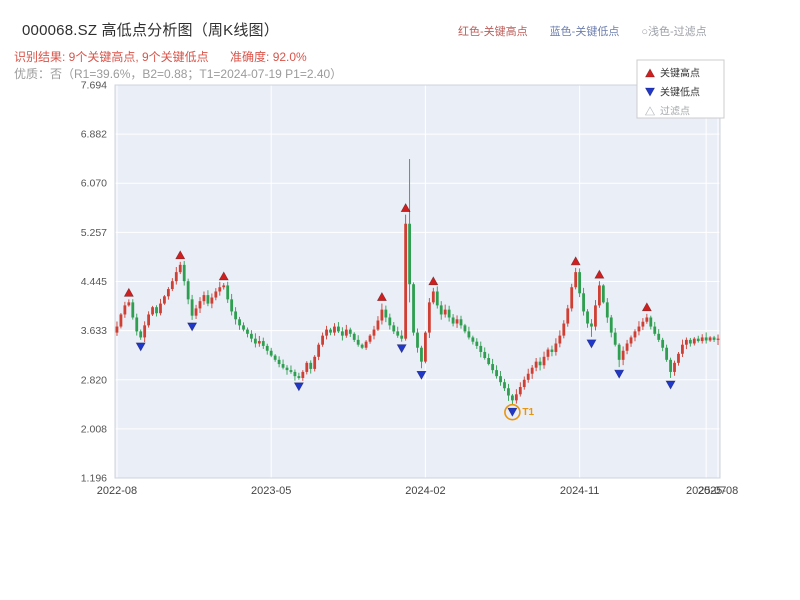 This screenshot has height=600, width=800. What do you see at coordinates (94, 380) in the screenshot?
I see `y-tick-label: 2.820` at bounding box center [94, 380].